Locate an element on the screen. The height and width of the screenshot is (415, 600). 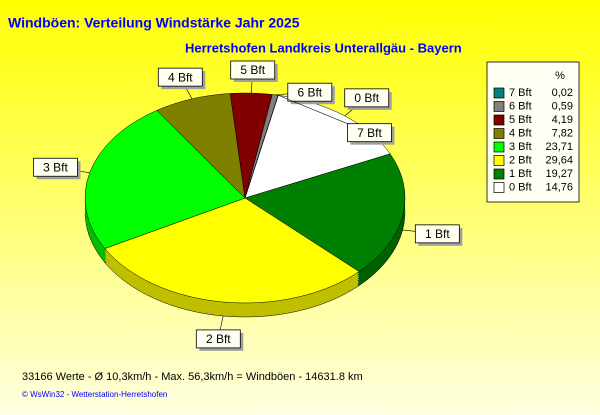
slice-label: 3 Bft is located at coordinates (55, 167).